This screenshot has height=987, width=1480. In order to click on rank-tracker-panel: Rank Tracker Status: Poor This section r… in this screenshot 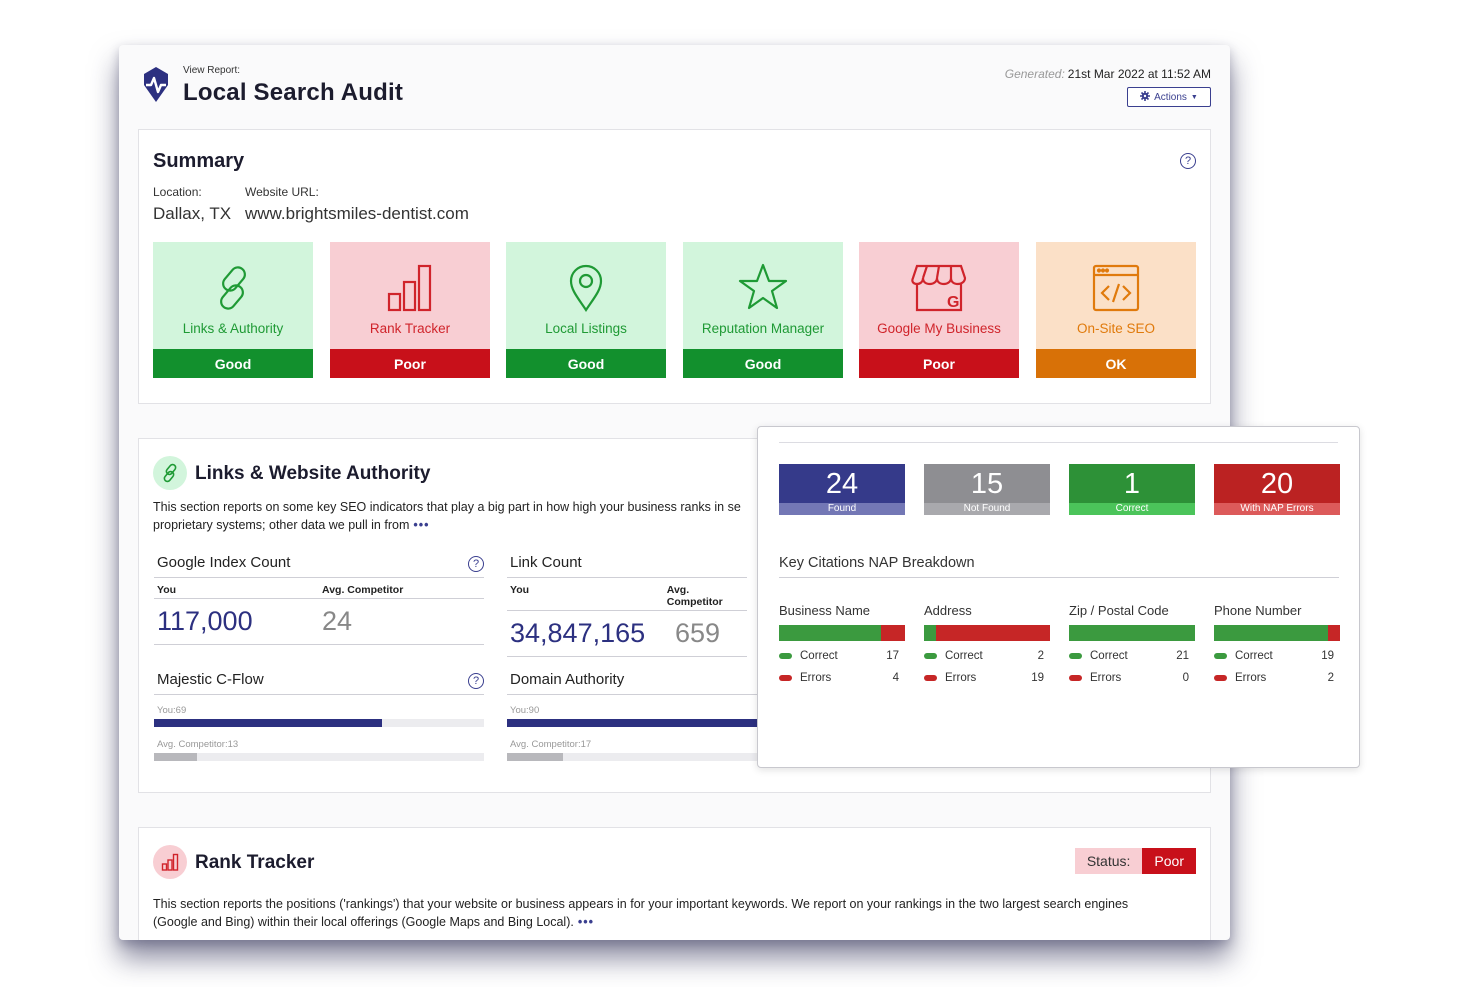, I will do `click(674, 883)`.